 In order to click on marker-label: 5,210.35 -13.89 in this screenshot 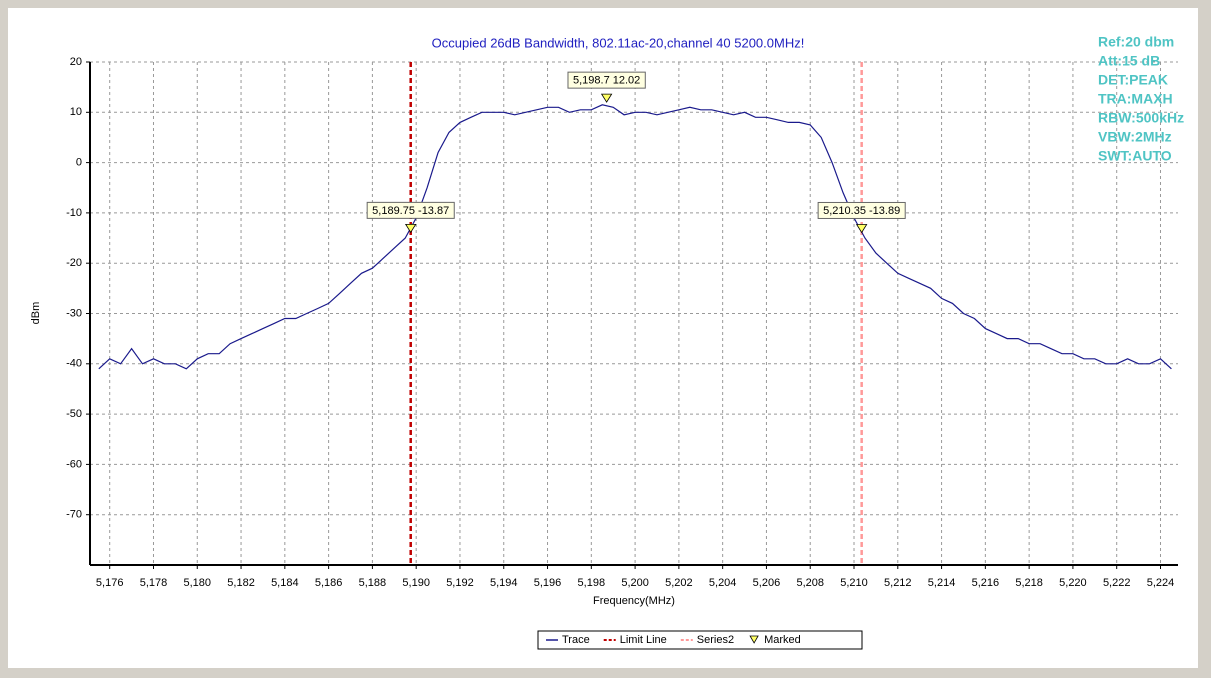, I will do `click(861, 210)`.